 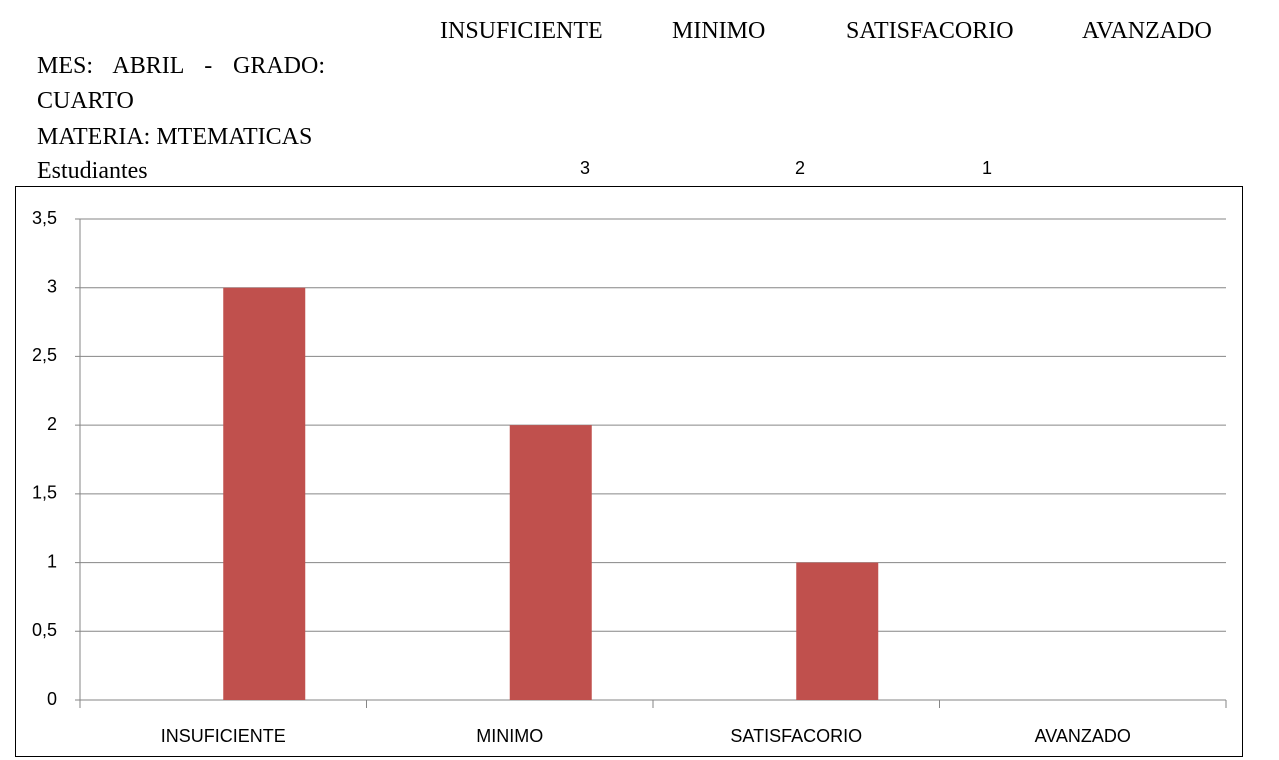 What do you see at coordinates (223, 736) in the screenshot?
I see `x-tick-label: INSUFICIENTE` at bounding box center [223, 736].